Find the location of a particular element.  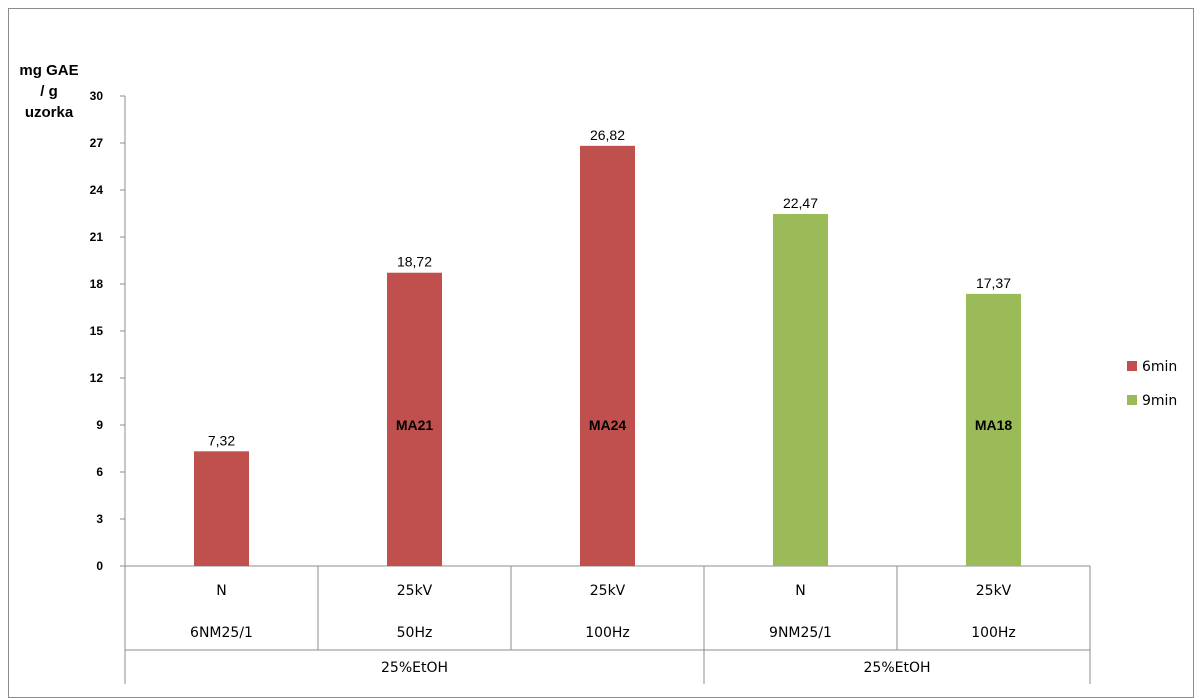

y-tick-label: 18 is located at coordinates (97, 284).